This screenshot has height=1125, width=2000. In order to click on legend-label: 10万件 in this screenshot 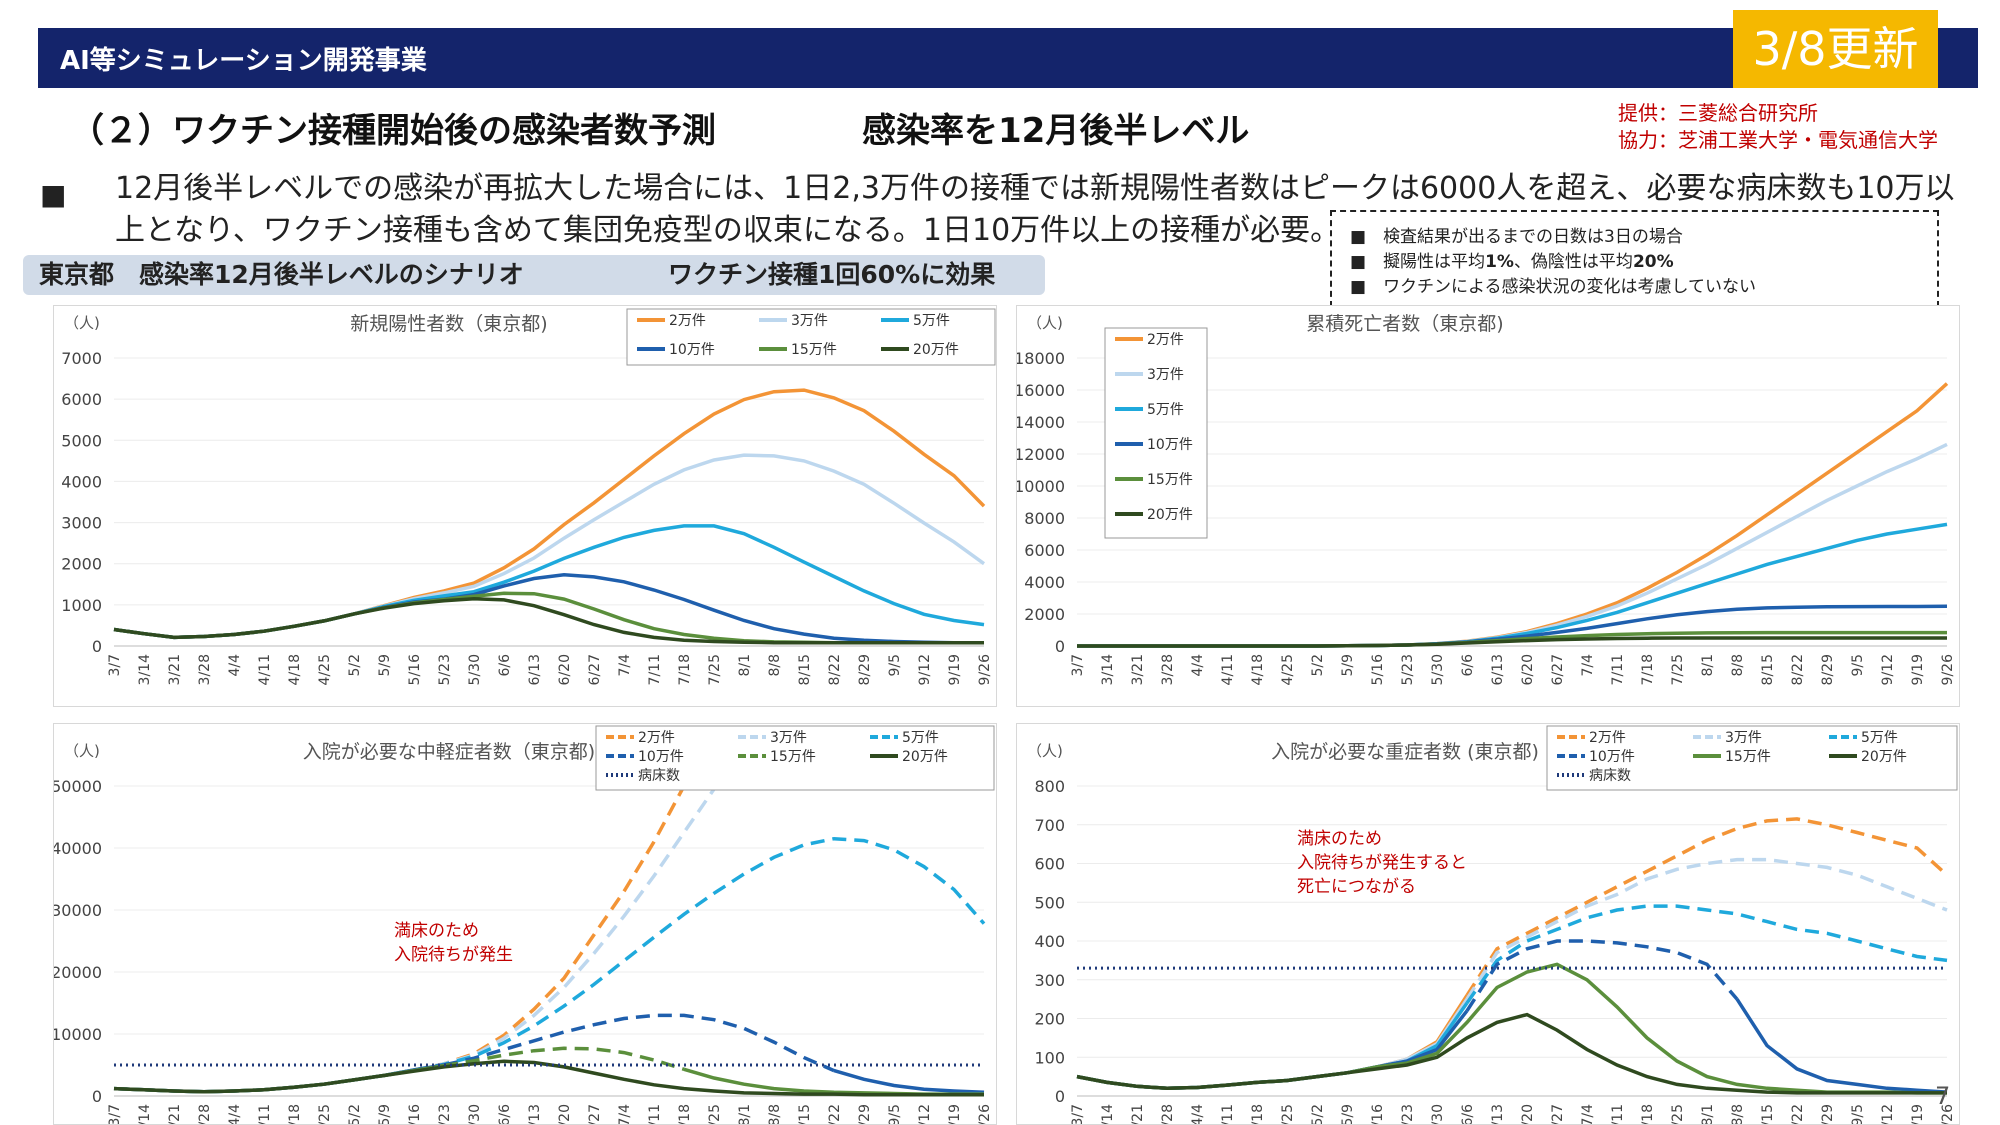, I will do `click(661, 757)`.